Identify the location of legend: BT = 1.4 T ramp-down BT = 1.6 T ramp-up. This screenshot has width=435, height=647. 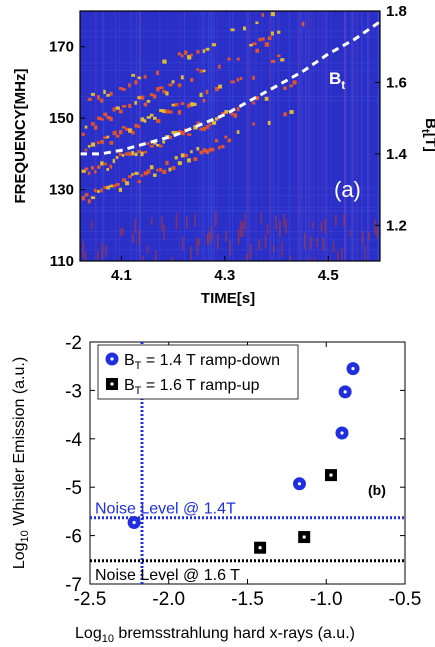
(198, 372).